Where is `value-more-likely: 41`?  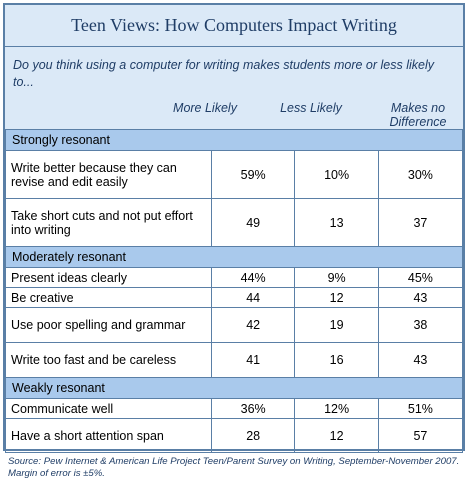
value-more-likely: 41 is located at coordinates (253, 360).